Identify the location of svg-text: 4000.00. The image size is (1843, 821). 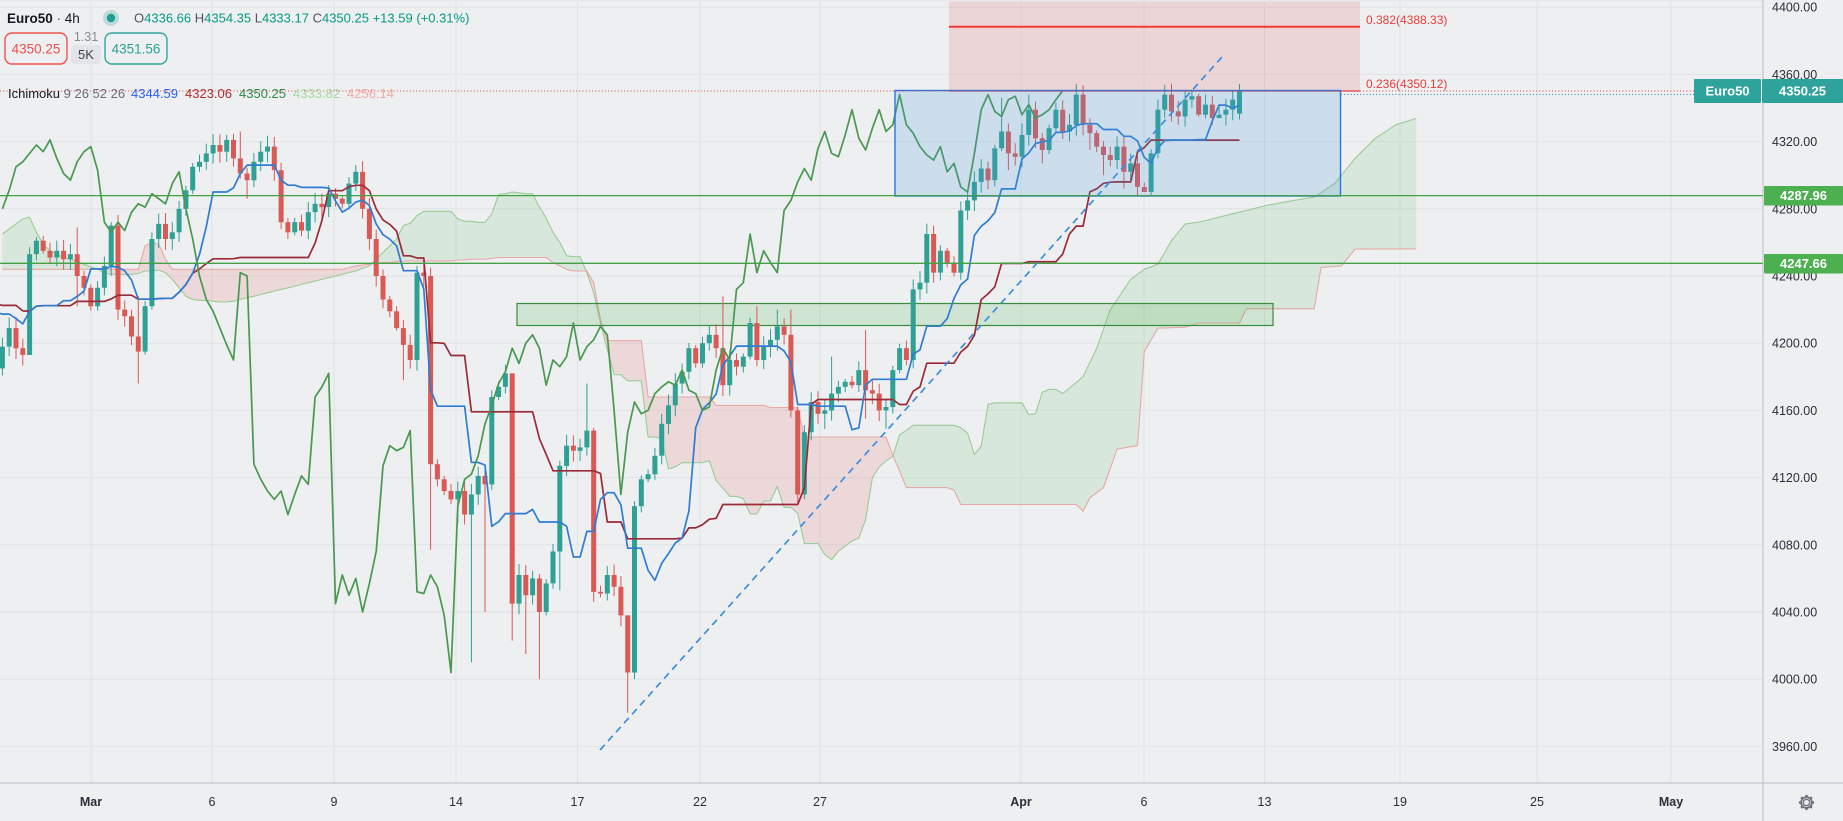
(1794, 680).